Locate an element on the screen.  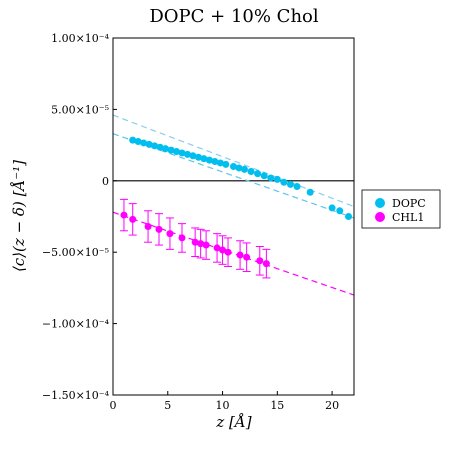
y-tick-label: −5.00×10⁻⁵ is located at coordinates (75, 252).